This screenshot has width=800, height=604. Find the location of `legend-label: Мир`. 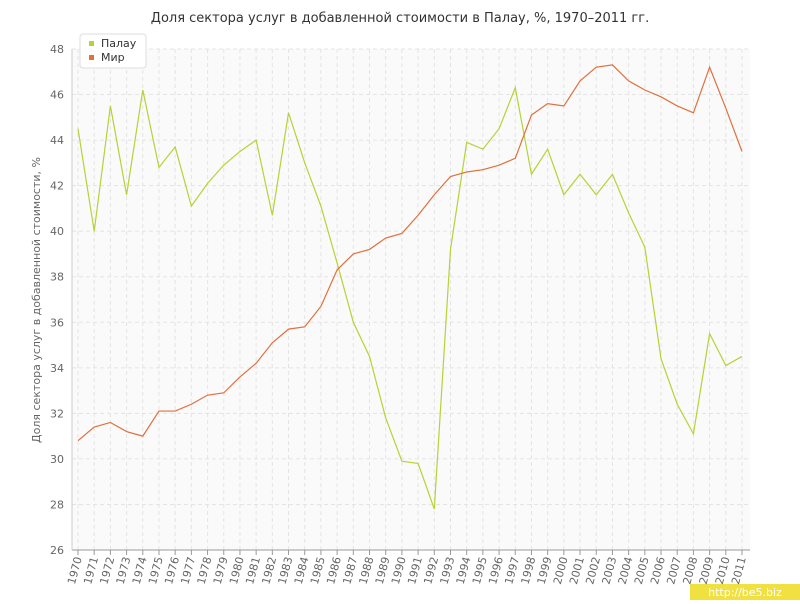

legend-label: Мир is located at coordinates (113, 57).